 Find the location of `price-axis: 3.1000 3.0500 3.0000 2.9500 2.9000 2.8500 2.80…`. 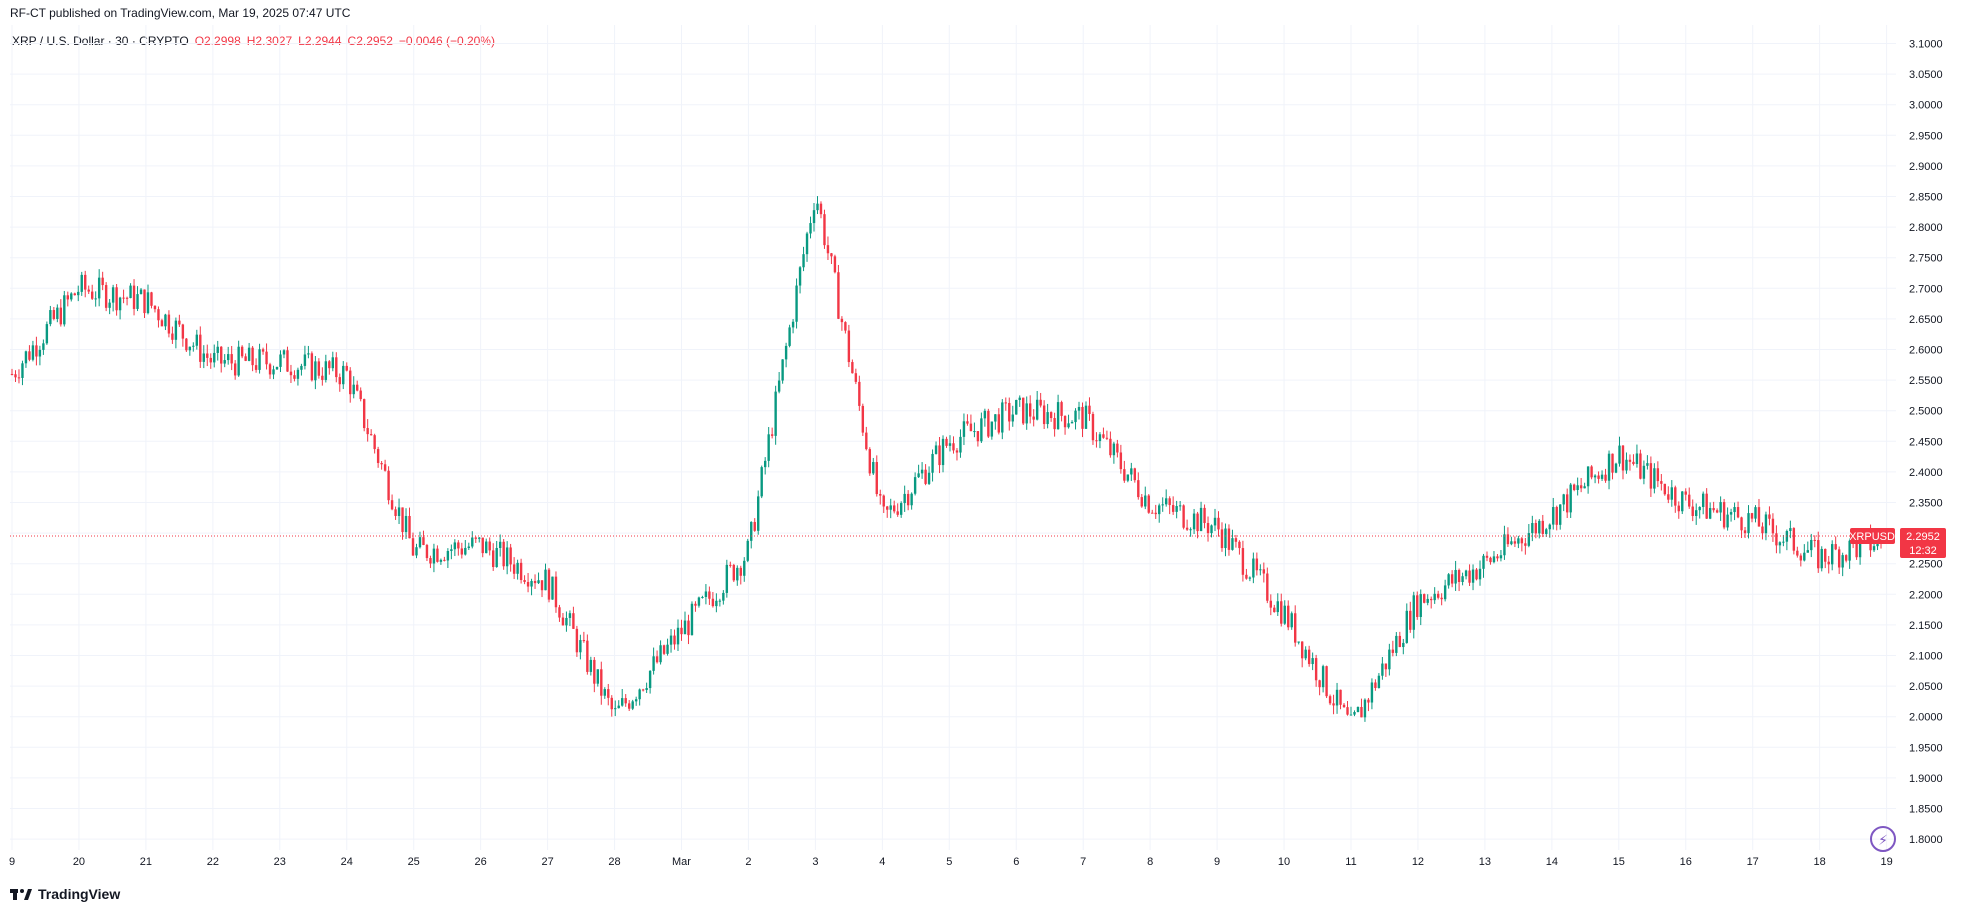

price-axis: 3.1000 3.0500 3.0000 2.9500 2.9000 2.8500 2.80… is located at coordinates (1929, 455).